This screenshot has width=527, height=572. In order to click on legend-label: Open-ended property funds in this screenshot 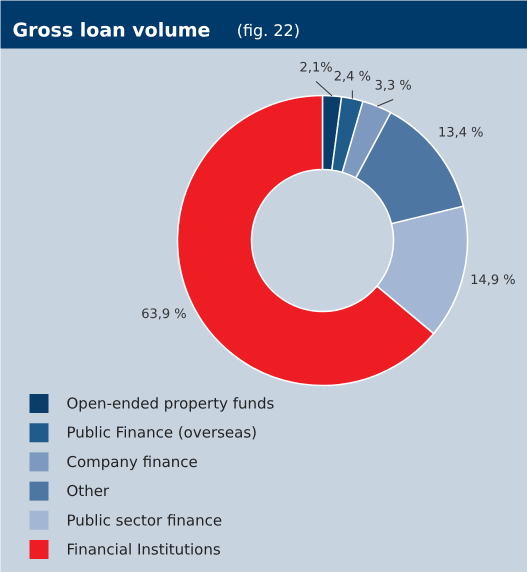, I will do `click(170, 403)`.